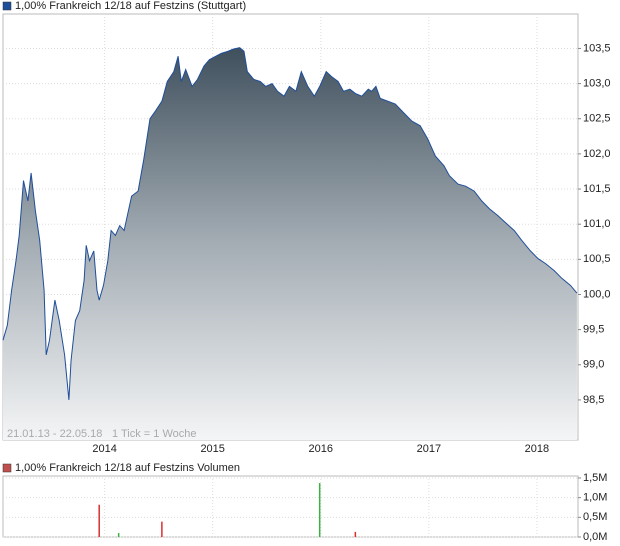  What do you see at coordinates (597, 224) in the screenshot?
I see `y-tick-label: 101,0` at bounding box center [597, 224].